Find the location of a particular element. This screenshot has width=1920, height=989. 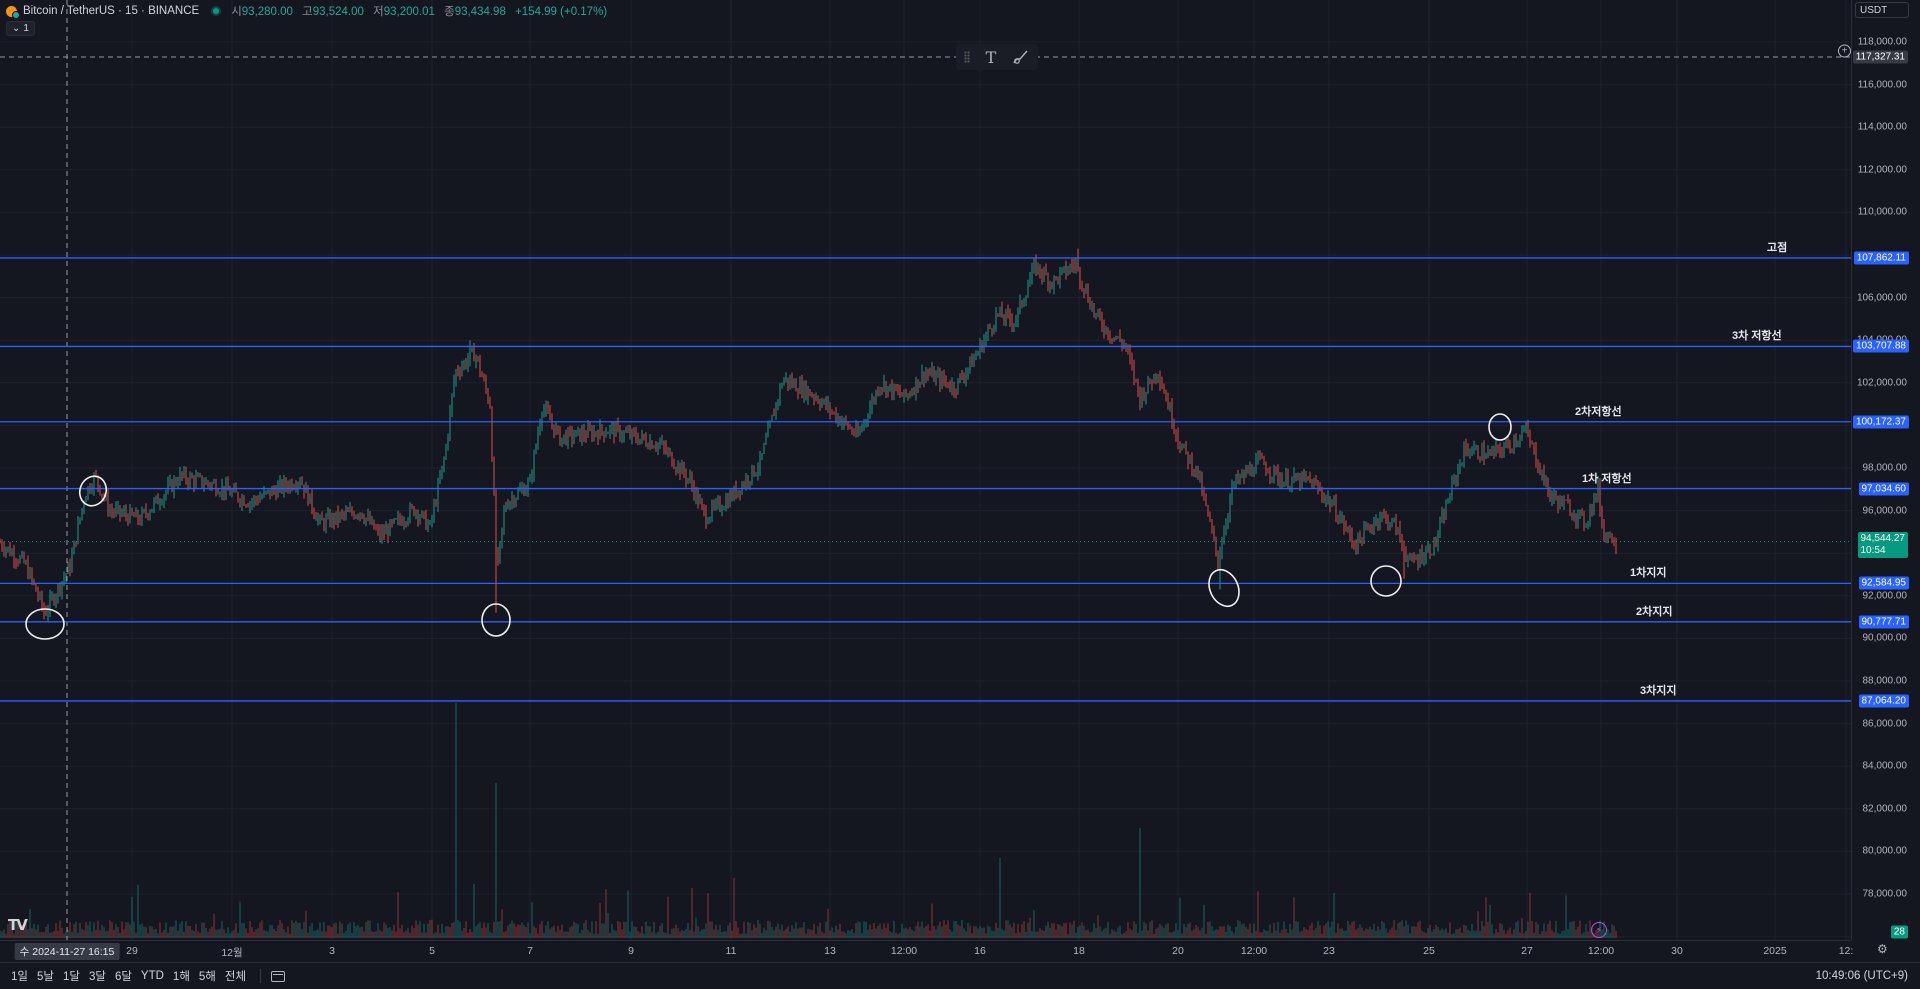

range-button: 5해 is located at coordinates (207, 977).